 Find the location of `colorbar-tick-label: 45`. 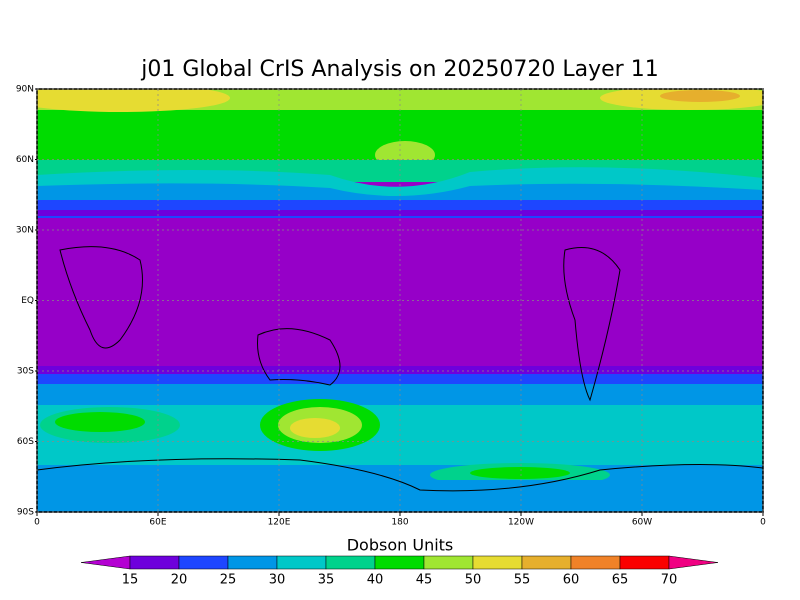

colorbar-tick-label: 45 is located at coordinates (424, 580).